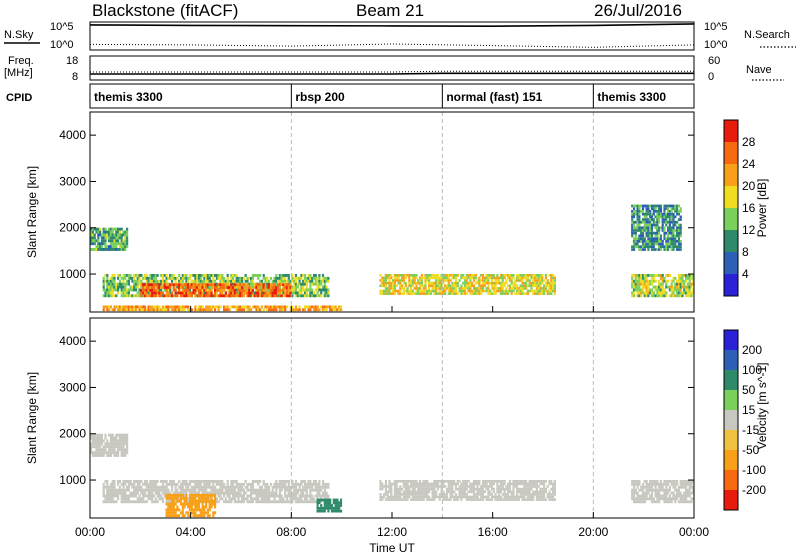 The height and width of the screenshot is (554, 800). Describe the element at coordinates (694, 532) in the screenshot. I see `x-tick-label: 00:00` at that location.